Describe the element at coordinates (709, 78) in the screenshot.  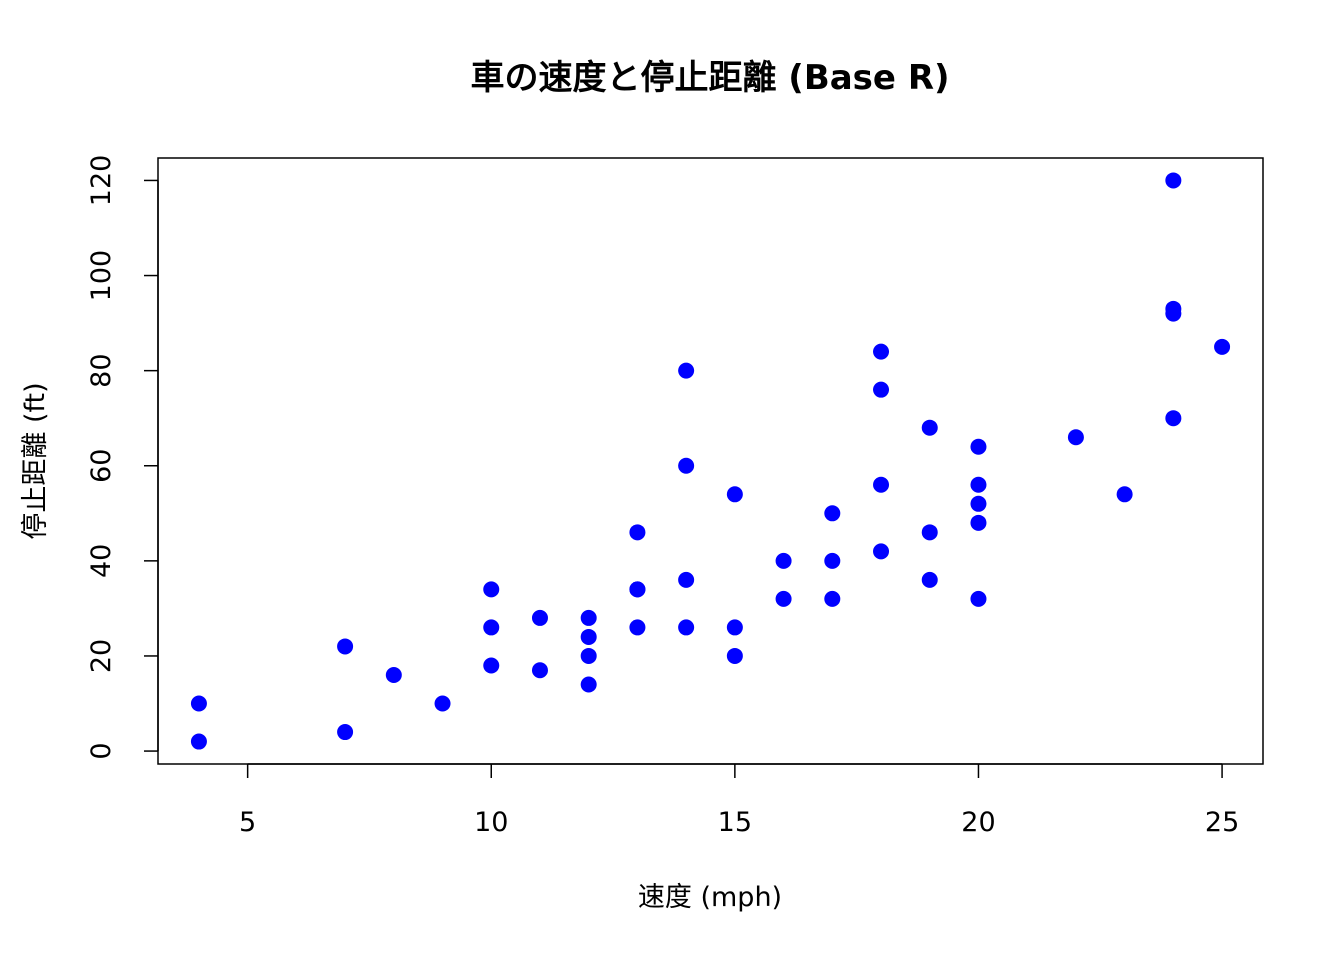
I see `chart-title: 車の速度と停止距離 (Base R)` at that location.